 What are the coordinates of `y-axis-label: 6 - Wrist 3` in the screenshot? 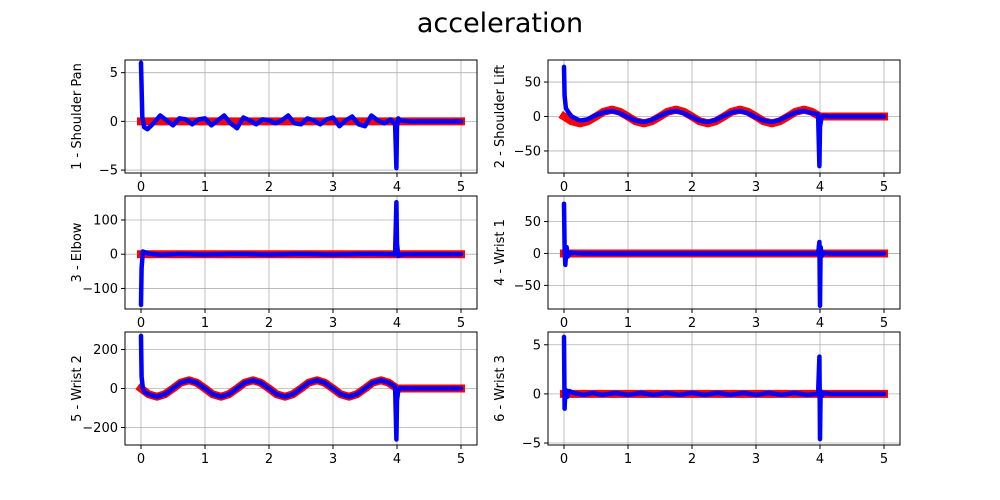 It's located at (500, 388).